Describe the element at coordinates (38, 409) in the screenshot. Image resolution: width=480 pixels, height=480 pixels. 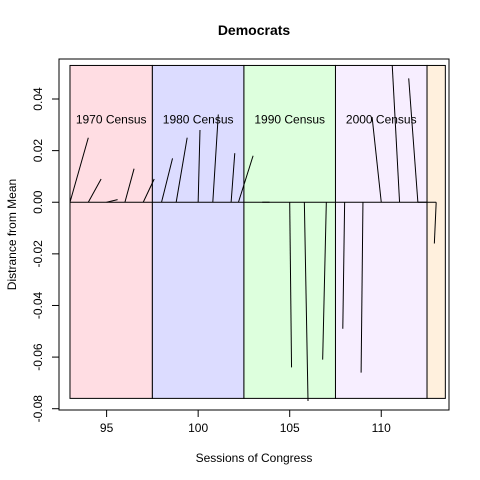
I see `y-tick-label: -0.08` at that location.